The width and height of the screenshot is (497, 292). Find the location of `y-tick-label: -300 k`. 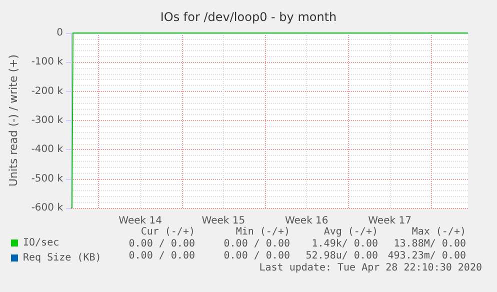

y-tick-label: -300 k is located at coordinates (47, 120).